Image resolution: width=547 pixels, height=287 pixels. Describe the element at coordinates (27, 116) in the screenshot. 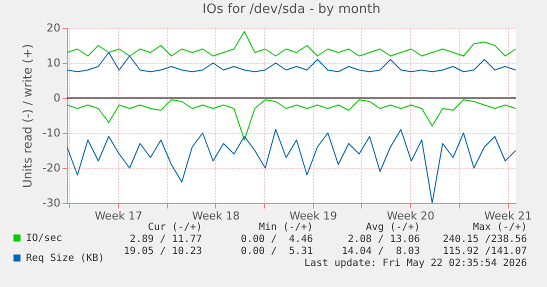

I see `y-axis-title: Units read (-) / write (+)` at that location.